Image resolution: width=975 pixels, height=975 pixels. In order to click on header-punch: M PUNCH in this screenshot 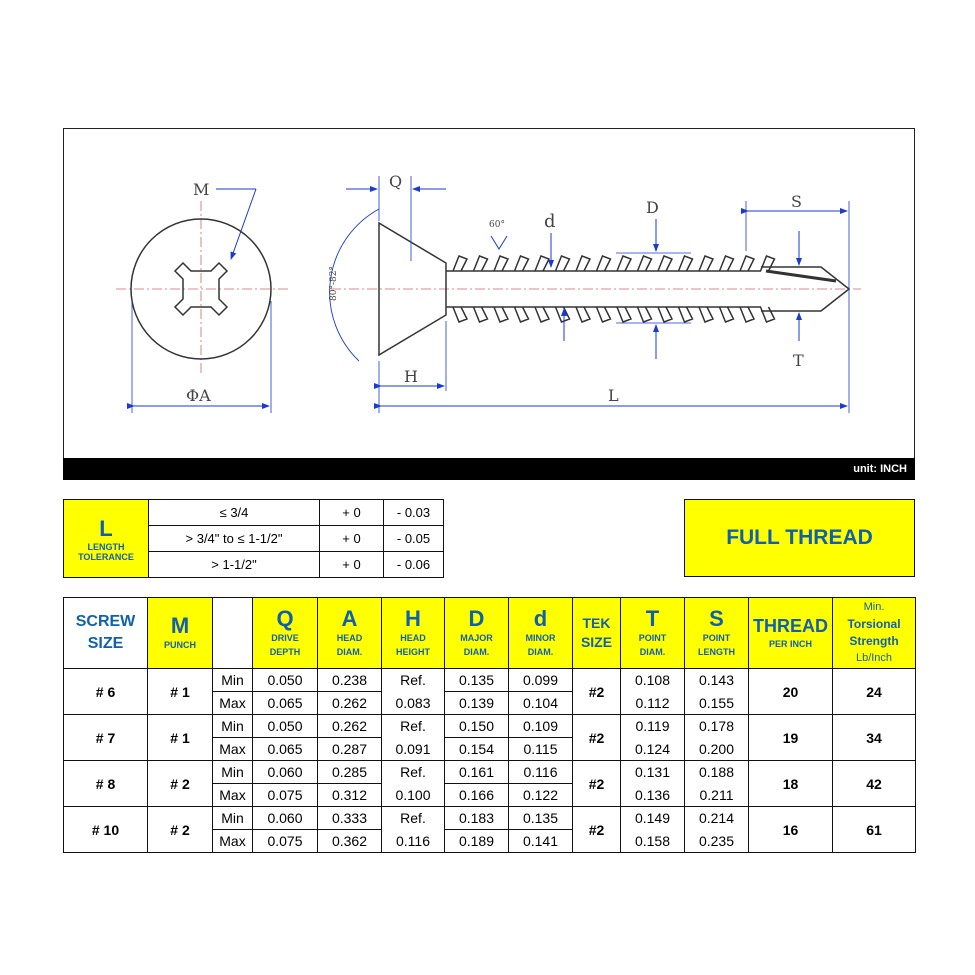, I will do `click(180, 633)`.